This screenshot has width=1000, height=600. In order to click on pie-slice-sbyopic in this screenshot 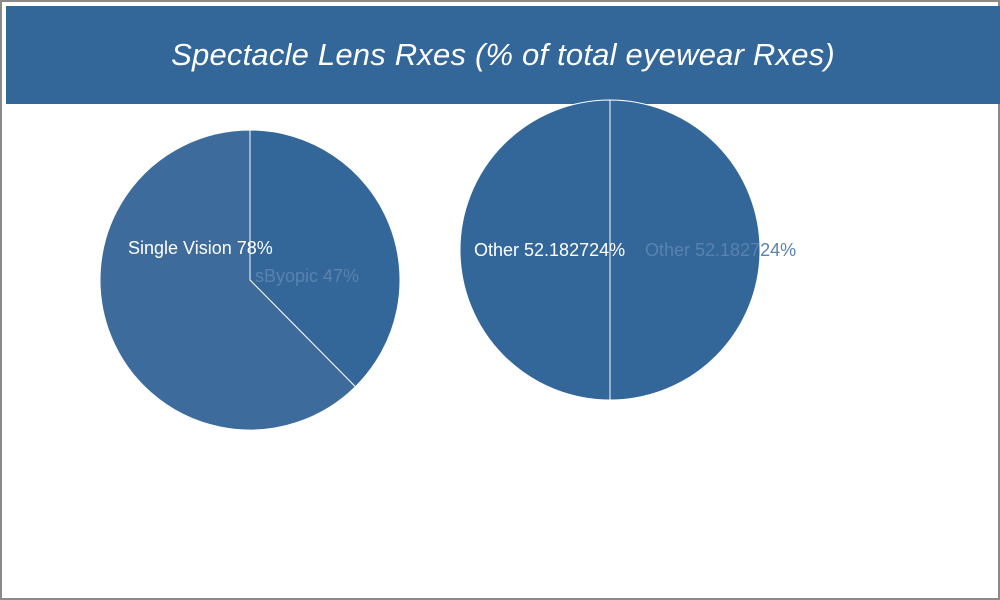, I will do `click(325, 258)`.